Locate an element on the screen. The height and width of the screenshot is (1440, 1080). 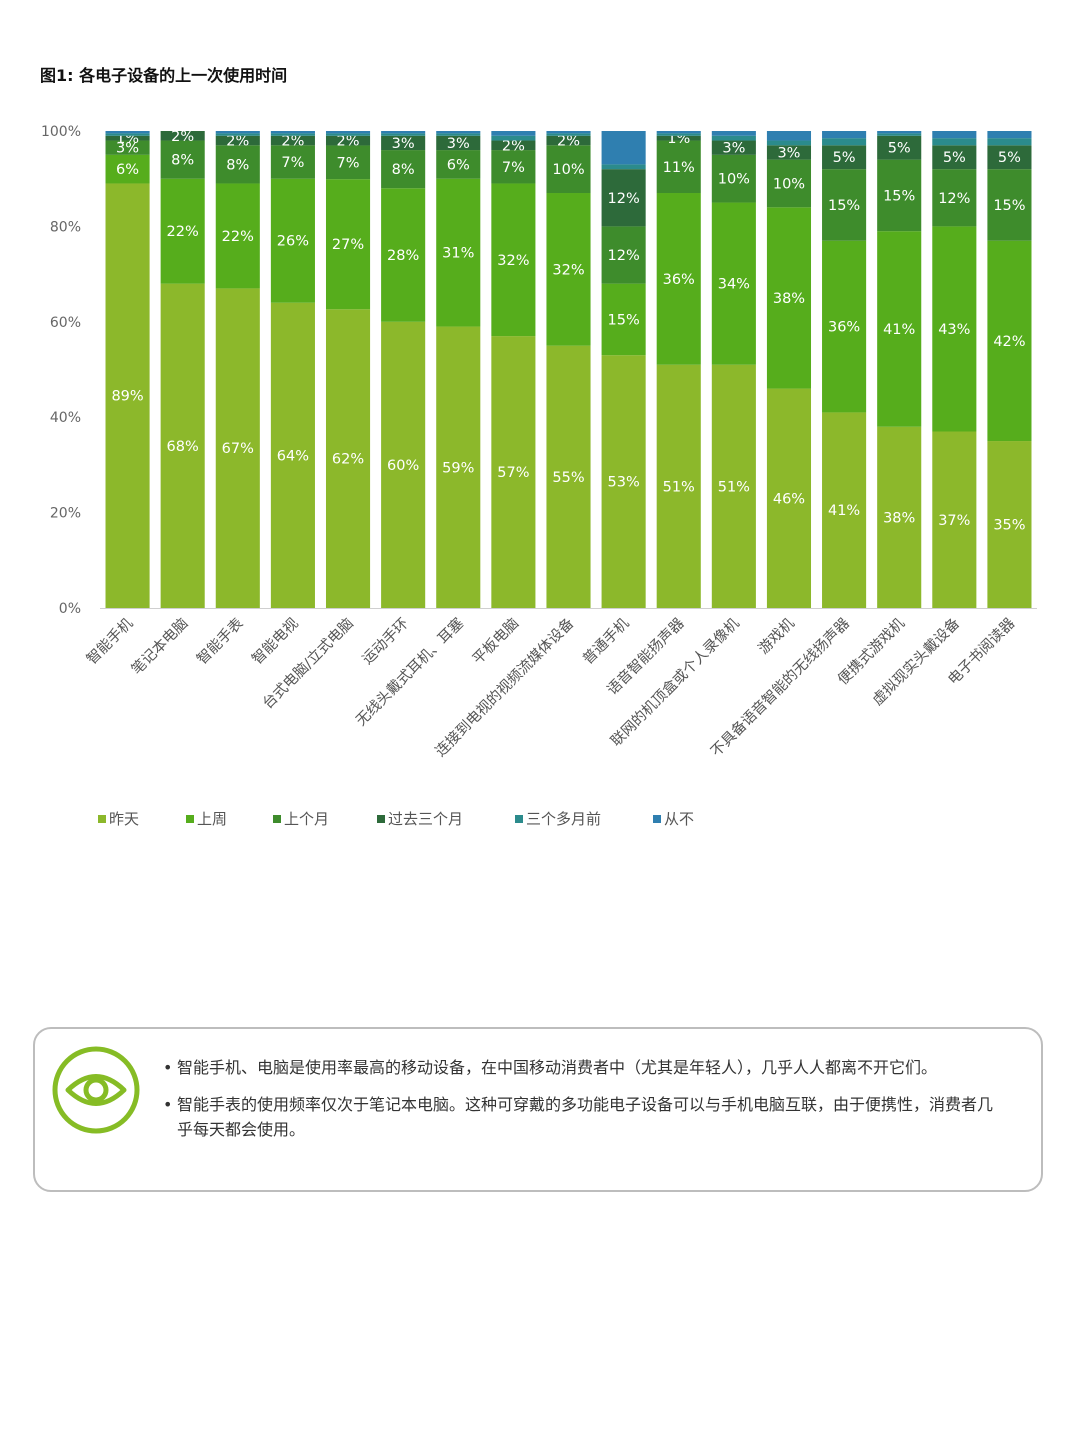
data-label: 11% is located at coordinates (679, 168).